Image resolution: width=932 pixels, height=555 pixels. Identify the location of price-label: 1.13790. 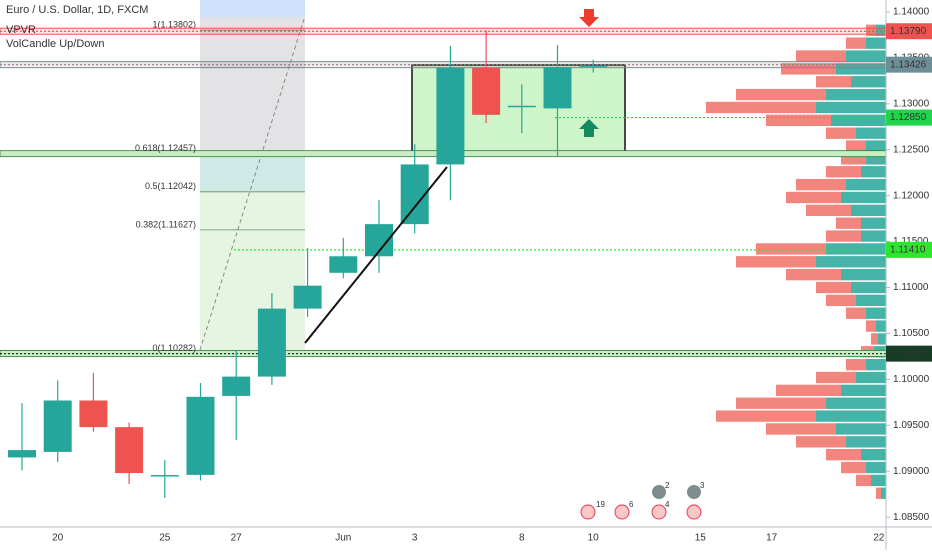
(908, 31).